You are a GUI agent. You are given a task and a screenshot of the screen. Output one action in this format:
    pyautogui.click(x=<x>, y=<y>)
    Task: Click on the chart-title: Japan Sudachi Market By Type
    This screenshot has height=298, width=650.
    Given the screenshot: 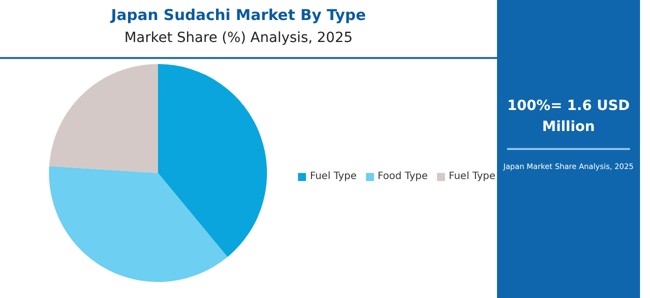 What is the action you would take?
    pyautogui.click(x=238, y=15)
    